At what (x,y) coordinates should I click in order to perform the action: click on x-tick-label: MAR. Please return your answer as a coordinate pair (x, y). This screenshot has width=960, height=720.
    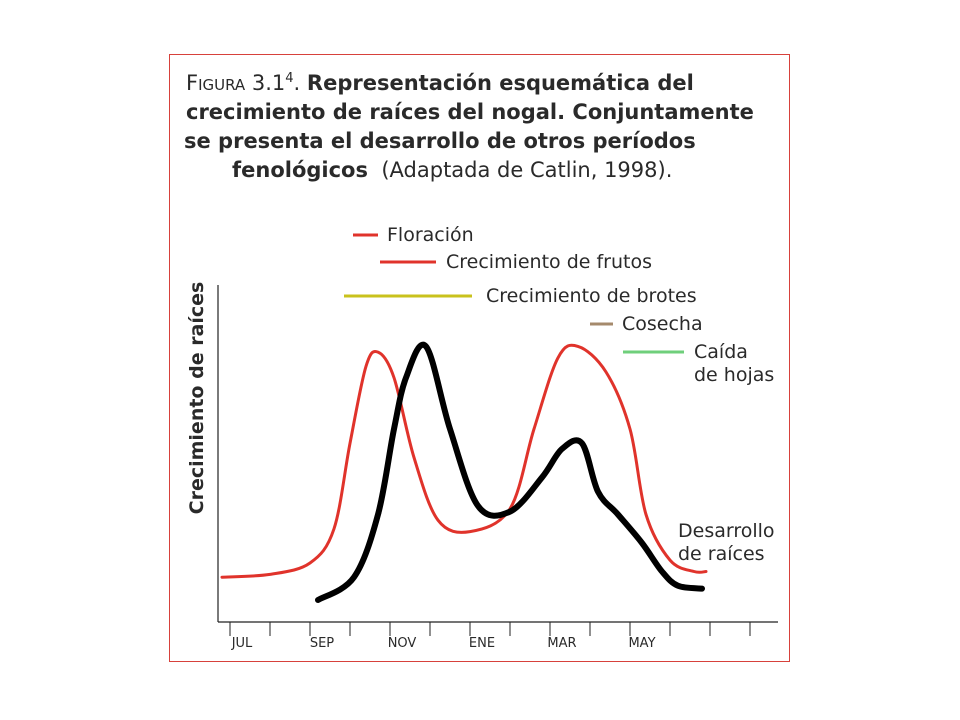
    Looking at the image, I should click on (561, 643).